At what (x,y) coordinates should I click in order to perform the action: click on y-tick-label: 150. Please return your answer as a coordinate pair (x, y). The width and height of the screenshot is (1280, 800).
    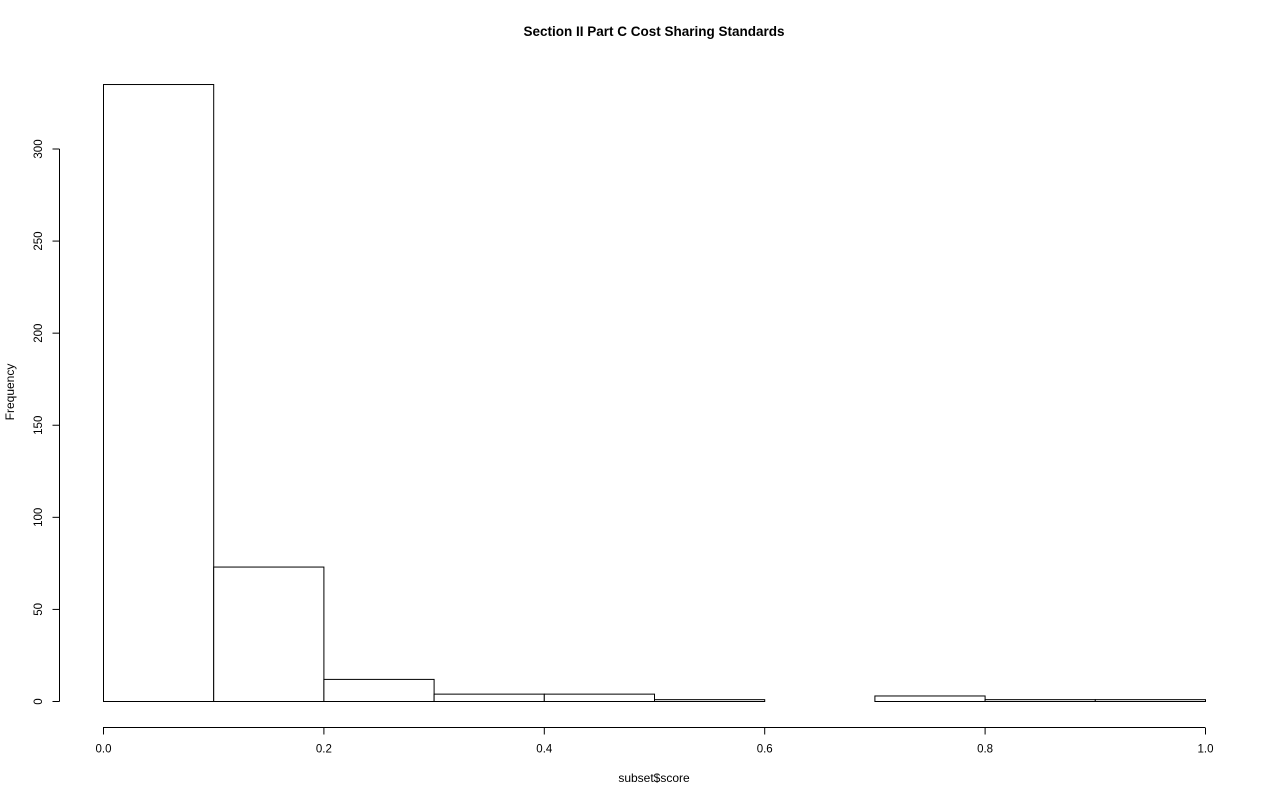
    Looking at the image, I should click on (39, 425).